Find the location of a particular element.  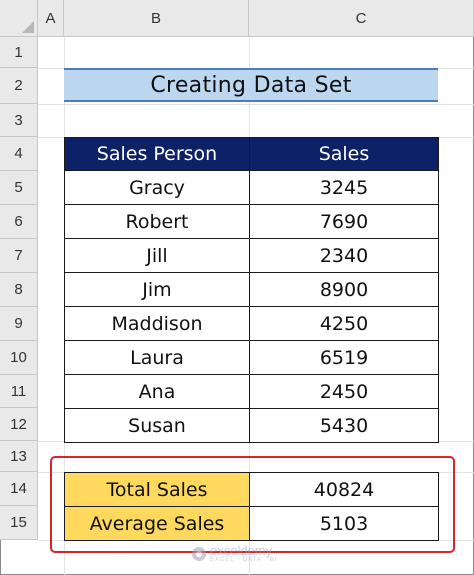

table-row: Susan 5430 is located at coordinates (251, 425).